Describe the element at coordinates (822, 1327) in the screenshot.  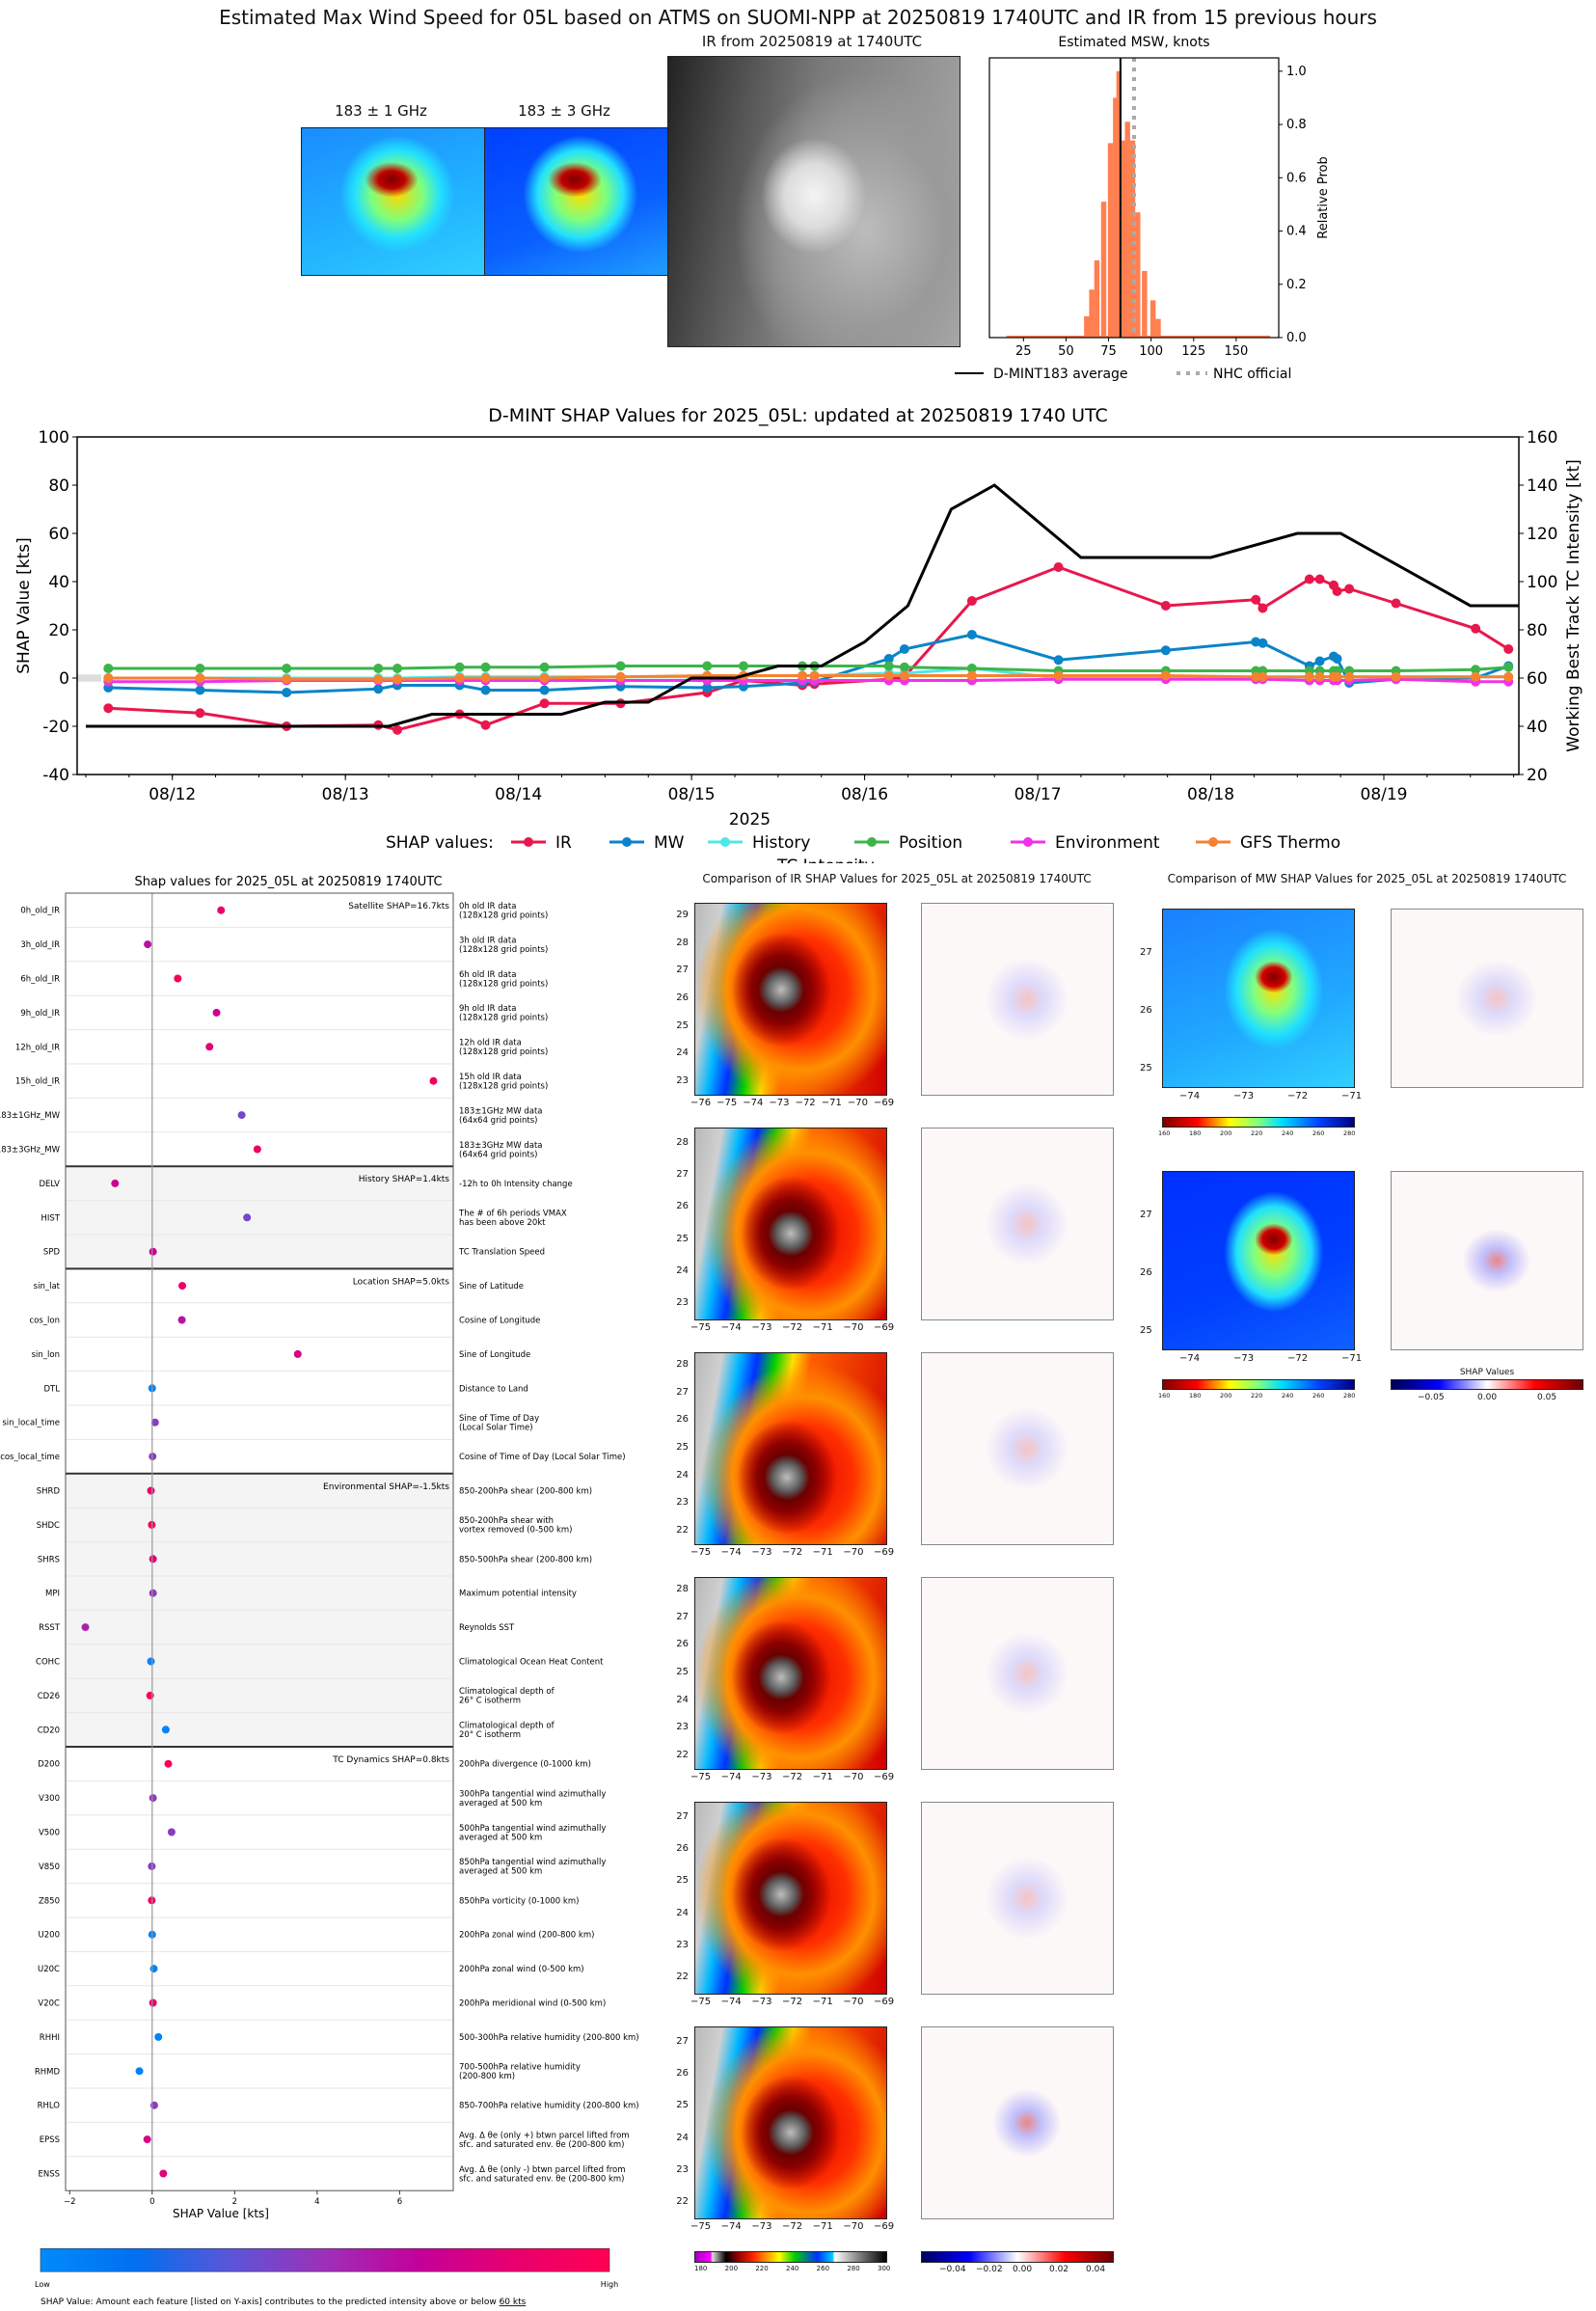
I see `x-tick-label: −71` at that location.